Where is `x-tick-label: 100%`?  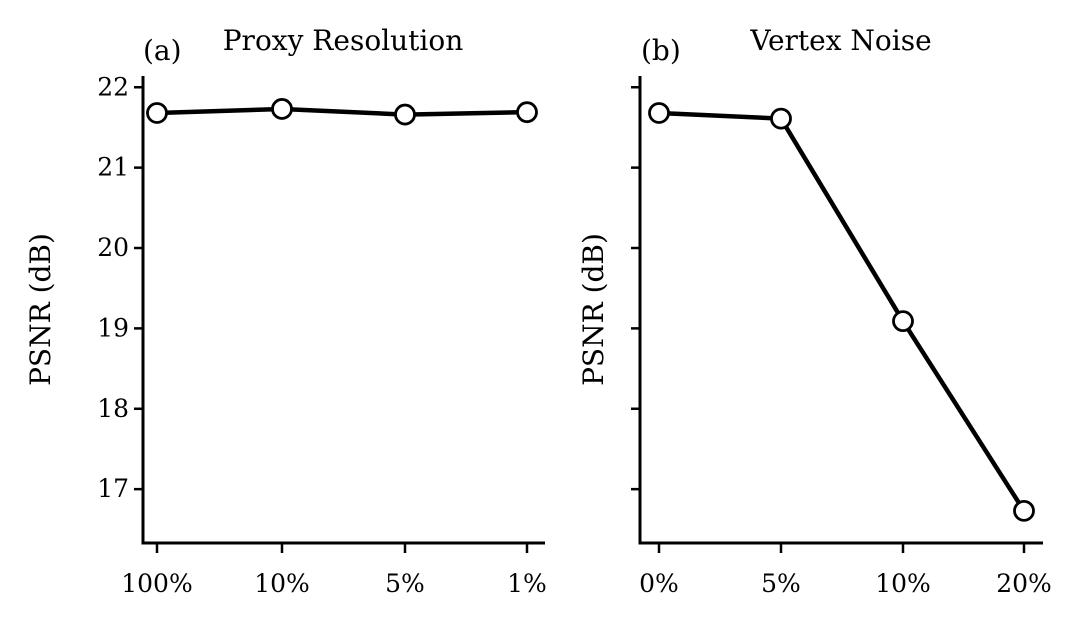
x-tick-label: 100% is located at coordinates (156, 583).